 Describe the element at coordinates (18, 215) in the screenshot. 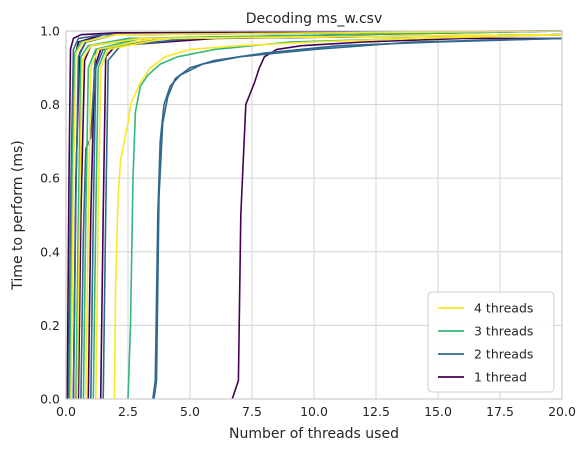

I see `y-axis-label: Time to perform (ms)` at that location.